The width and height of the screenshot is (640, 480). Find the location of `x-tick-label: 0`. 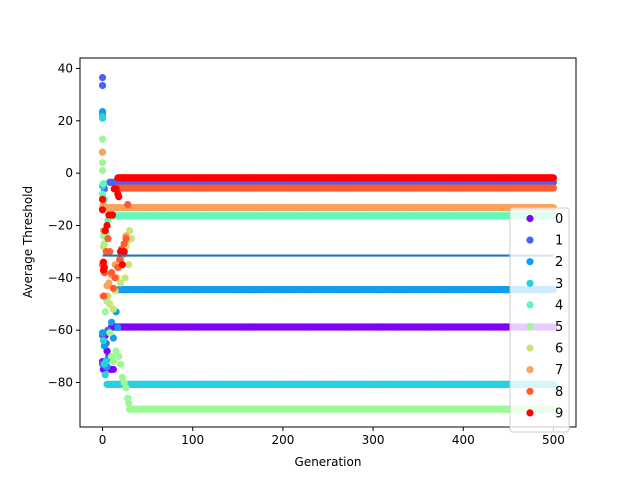

x-tick-label: 0 is located at coordinates (103, 440).